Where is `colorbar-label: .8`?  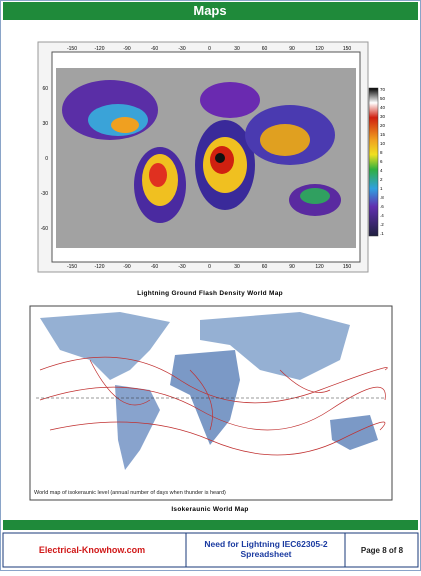 colorbar-label: .8 is located at coordinates (382, 197).